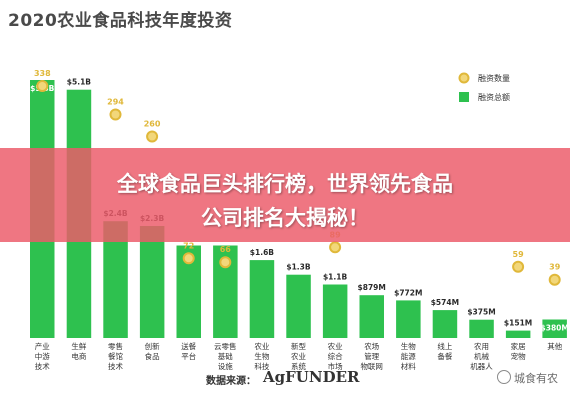 The height and width of the screenshot is (400, 570). What do you see at coordinates (536, 378) in the screenshot?
I see `watermark-text: 城食有农` at bounding box center [536, 378].